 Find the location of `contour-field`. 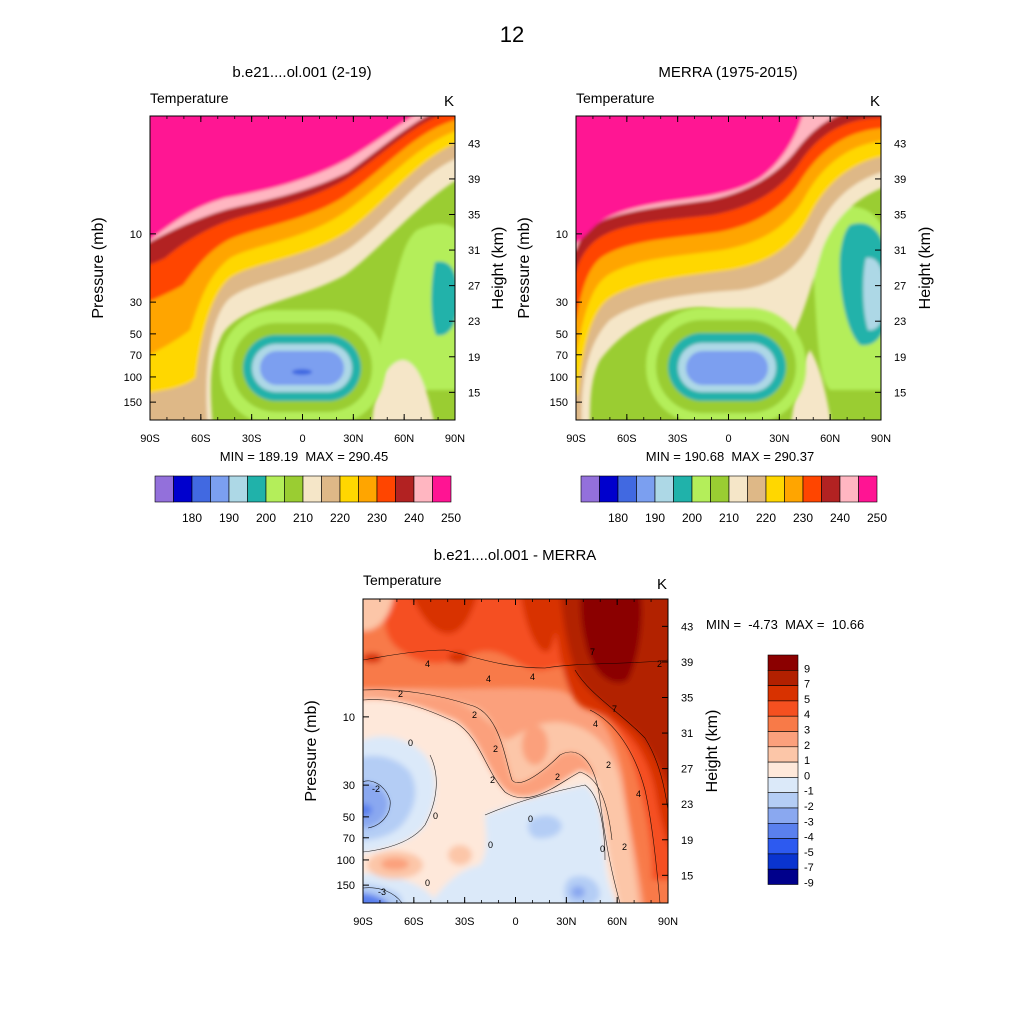

contour-field is located at coordinates (302, 268).